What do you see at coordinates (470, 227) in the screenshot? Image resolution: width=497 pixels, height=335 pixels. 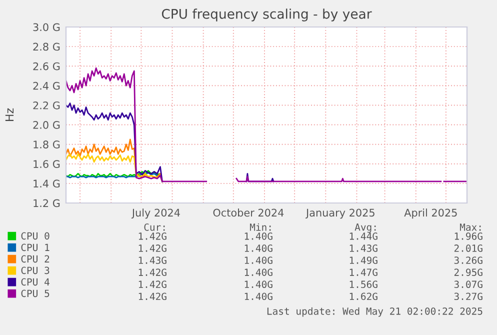 I see `text: Max:` at bounding box center [470, 227].